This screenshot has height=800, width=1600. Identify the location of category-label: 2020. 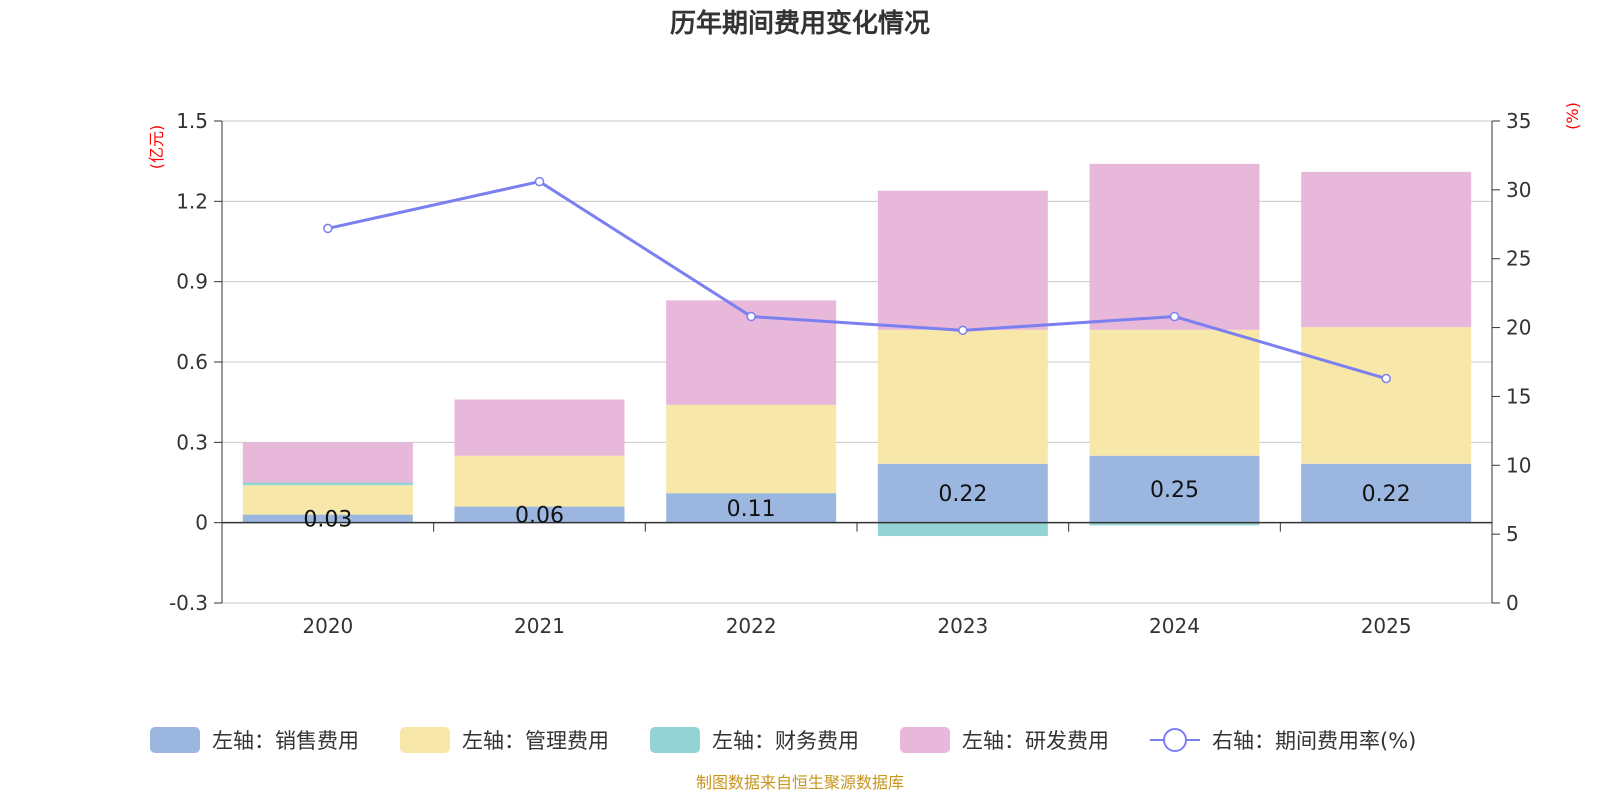
(327, 626).